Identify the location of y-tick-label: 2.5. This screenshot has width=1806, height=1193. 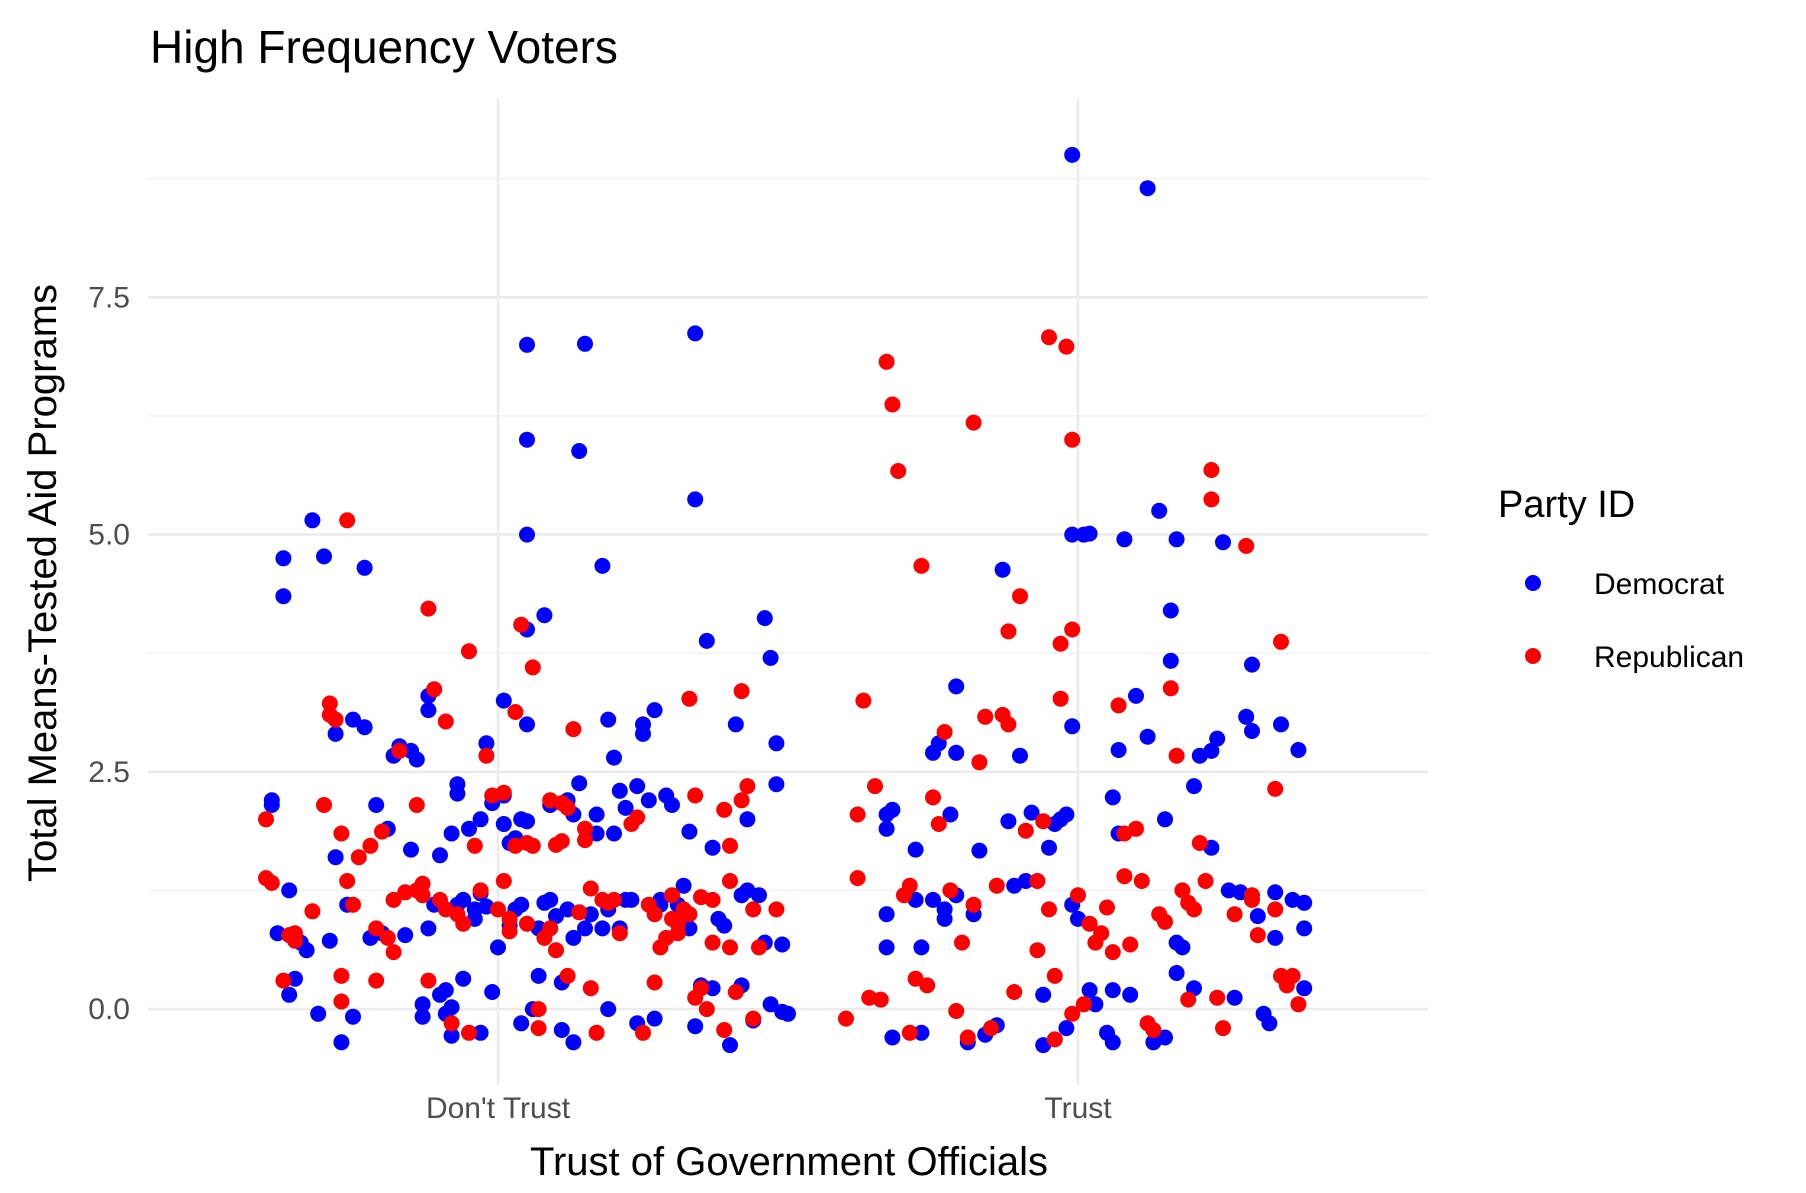
(109, 772).